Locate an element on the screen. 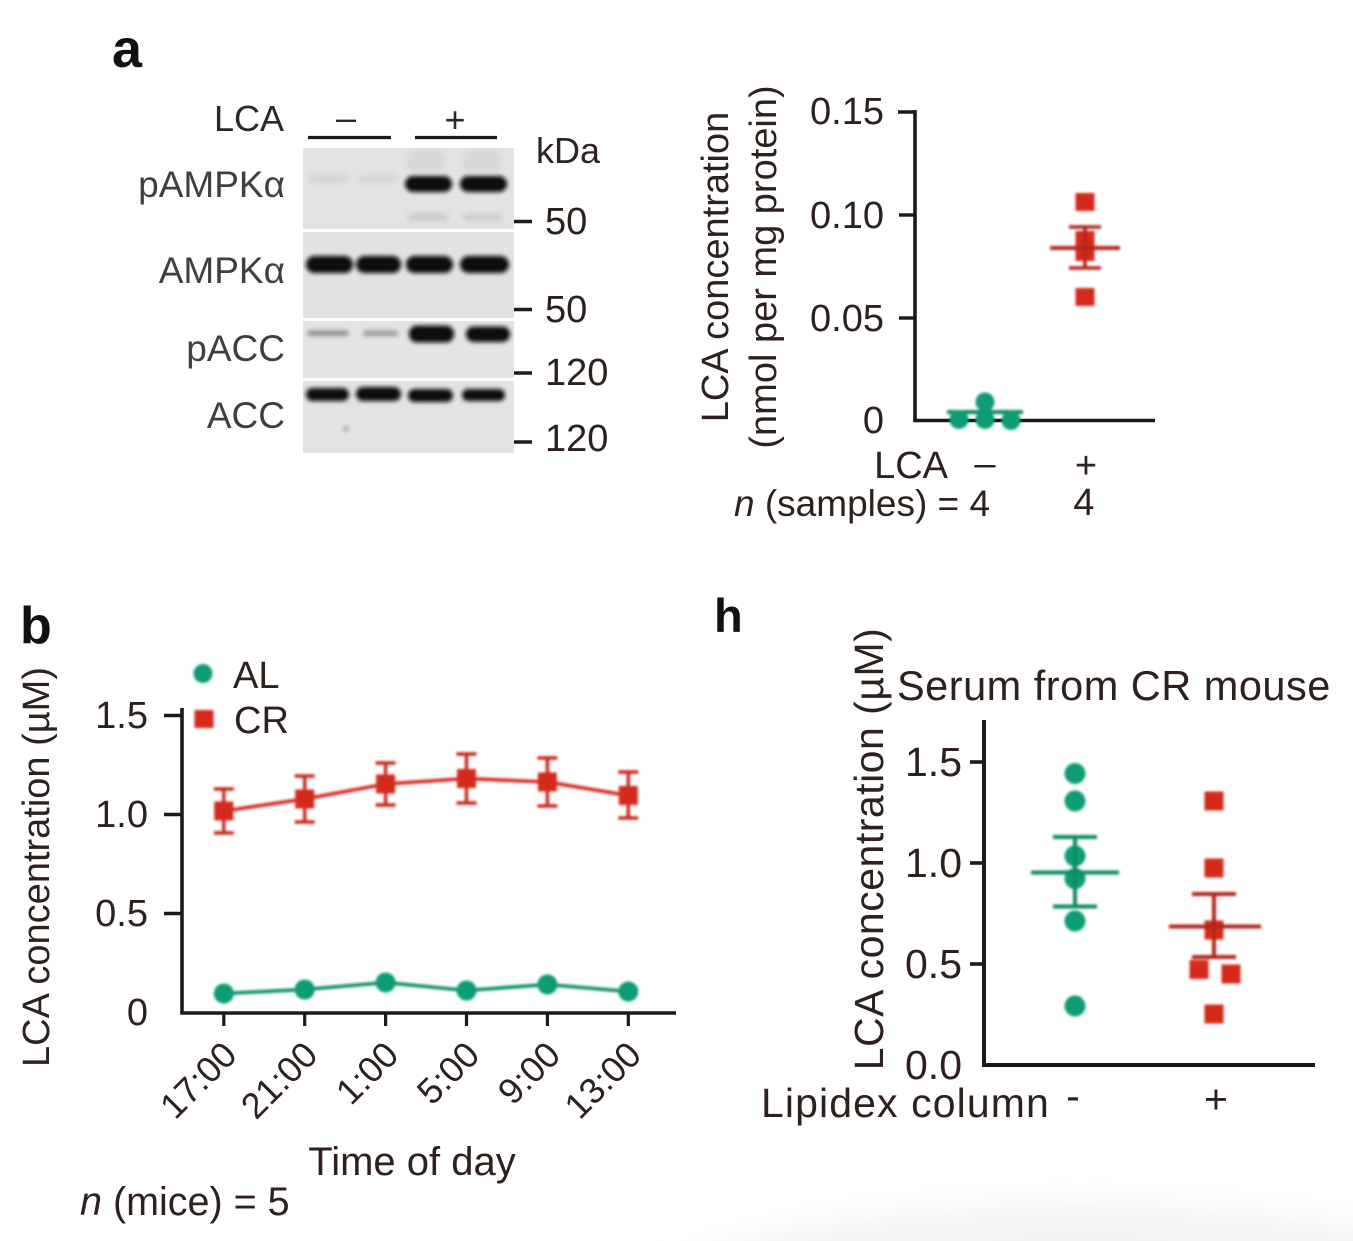 This screenshot has width=1353, height=1241. svg-text: LCA concentration is located at coordinates (716, 267).